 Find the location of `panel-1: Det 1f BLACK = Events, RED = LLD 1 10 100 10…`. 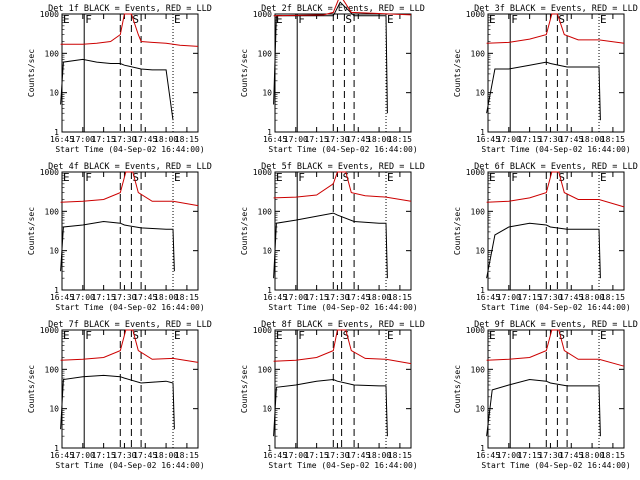

panel-1: Det 1f BLACK = Events, RED = LLD 1 10 100 10… is located at coordinates (119, 79).